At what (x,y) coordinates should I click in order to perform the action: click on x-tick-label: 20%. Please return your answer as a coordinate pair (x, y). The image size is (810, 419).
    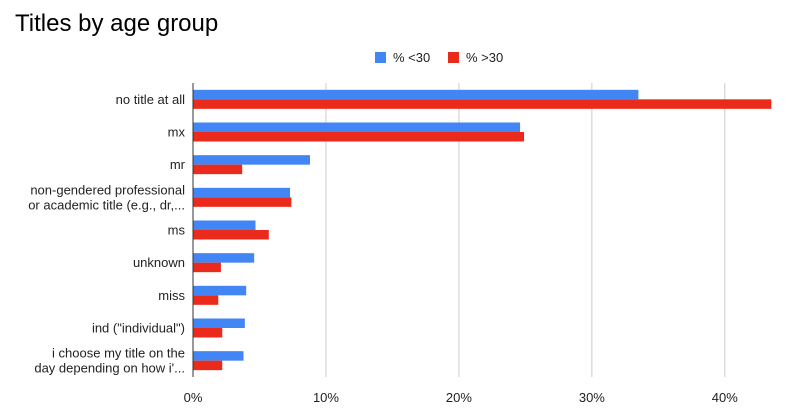
    Looking at the image, I should click on (459, 397).